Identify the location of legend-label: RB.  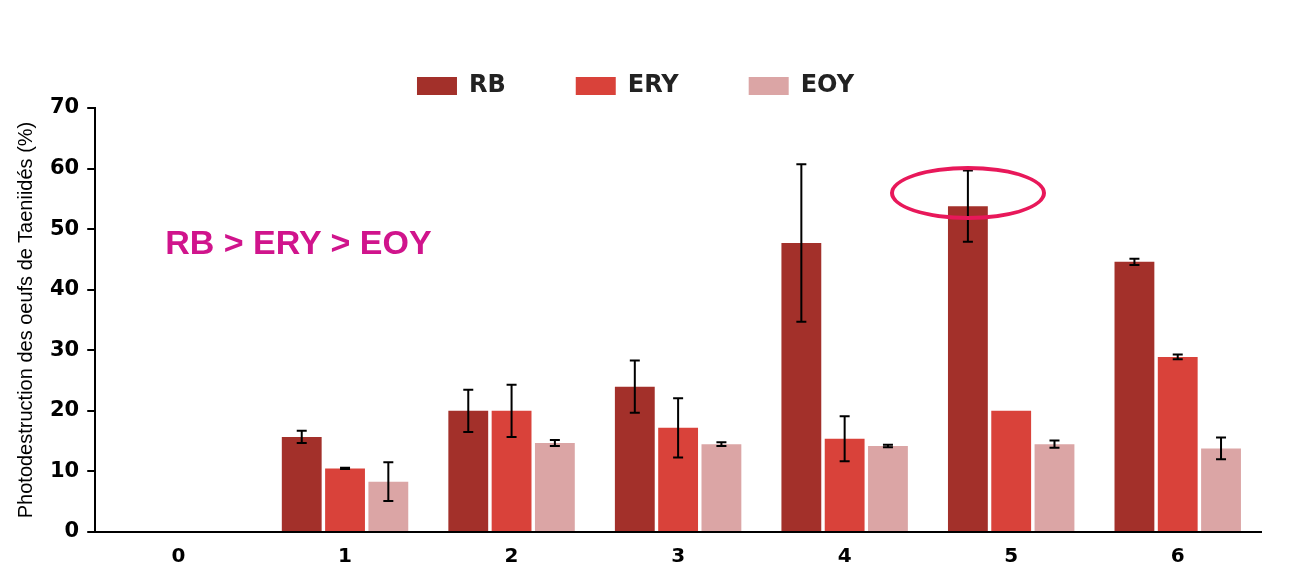
(487, 84).